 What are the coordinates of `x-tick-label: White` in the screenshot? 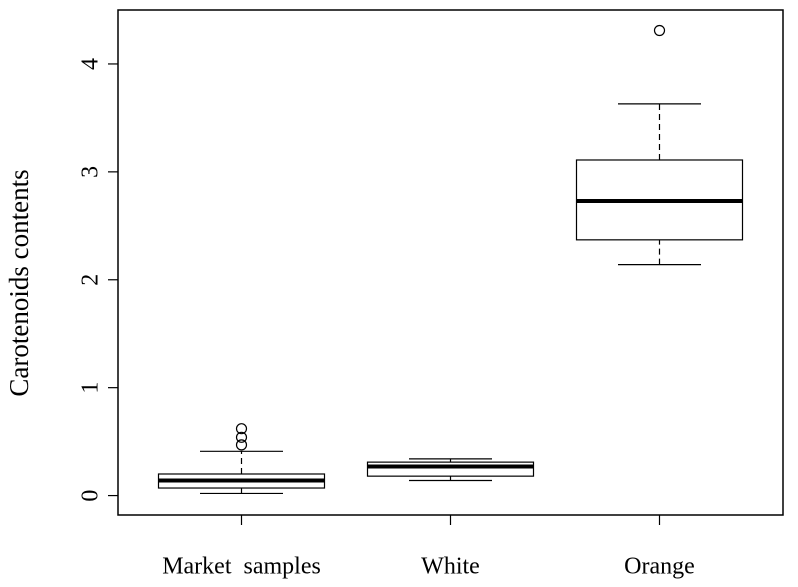 It's located at (450, 567).